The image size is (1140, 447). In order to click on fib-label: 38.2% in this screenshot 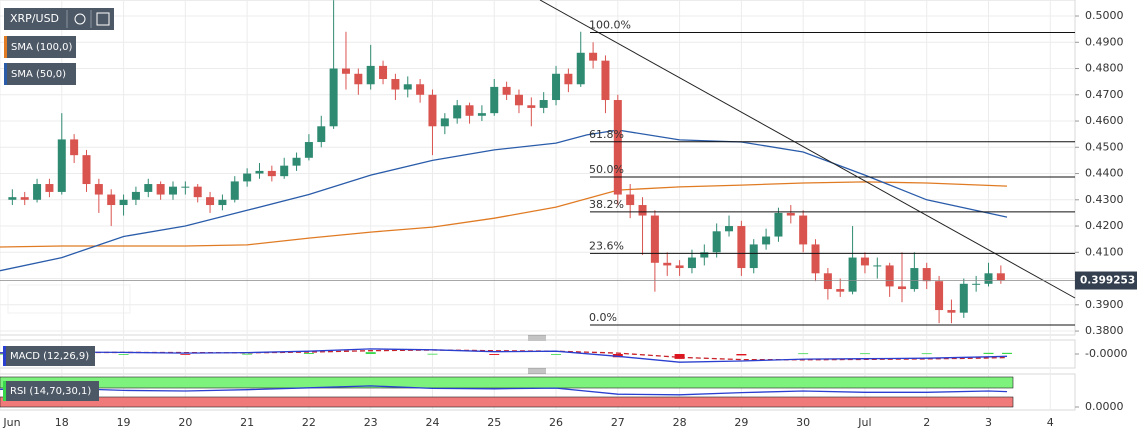, I will do `click(606, 204)`.